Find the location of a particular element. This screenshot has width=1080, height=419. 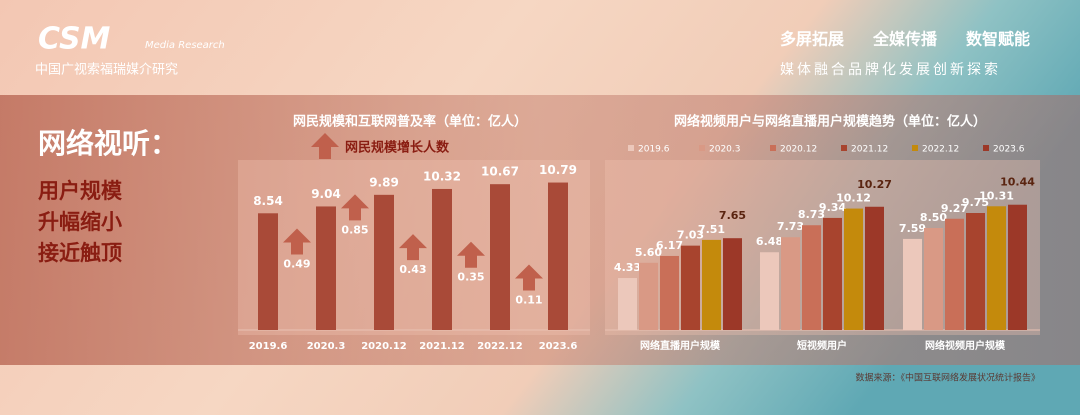

value-label: 10.79 is located at coordinates (558, 170).